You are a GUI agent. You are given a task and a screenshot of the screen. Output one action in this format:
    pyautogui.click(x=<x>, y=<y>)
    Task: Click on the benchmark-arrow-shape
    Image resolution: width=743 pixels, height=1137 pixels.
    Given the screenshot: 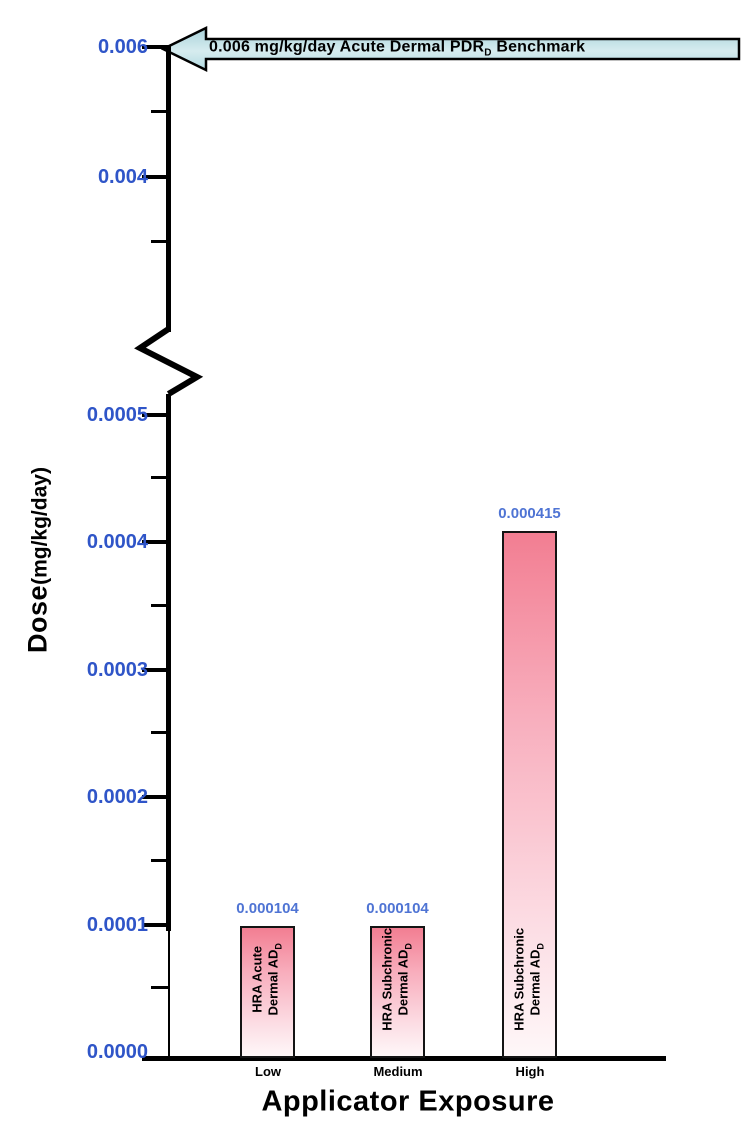 What is the action you would take?
    pyautogui.click(x=451, y=49)
    